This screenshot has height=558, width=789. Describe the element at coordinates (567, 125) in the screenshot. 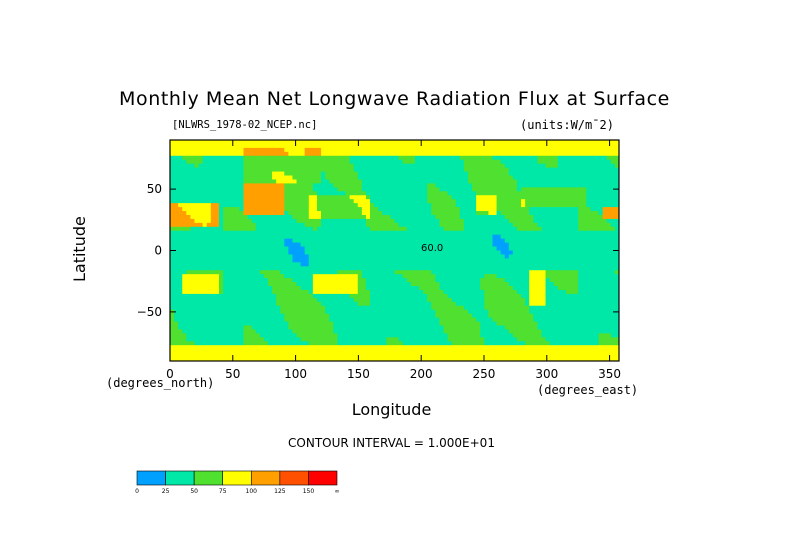

I see `units-label: (units:W/m¯2)` at that location.